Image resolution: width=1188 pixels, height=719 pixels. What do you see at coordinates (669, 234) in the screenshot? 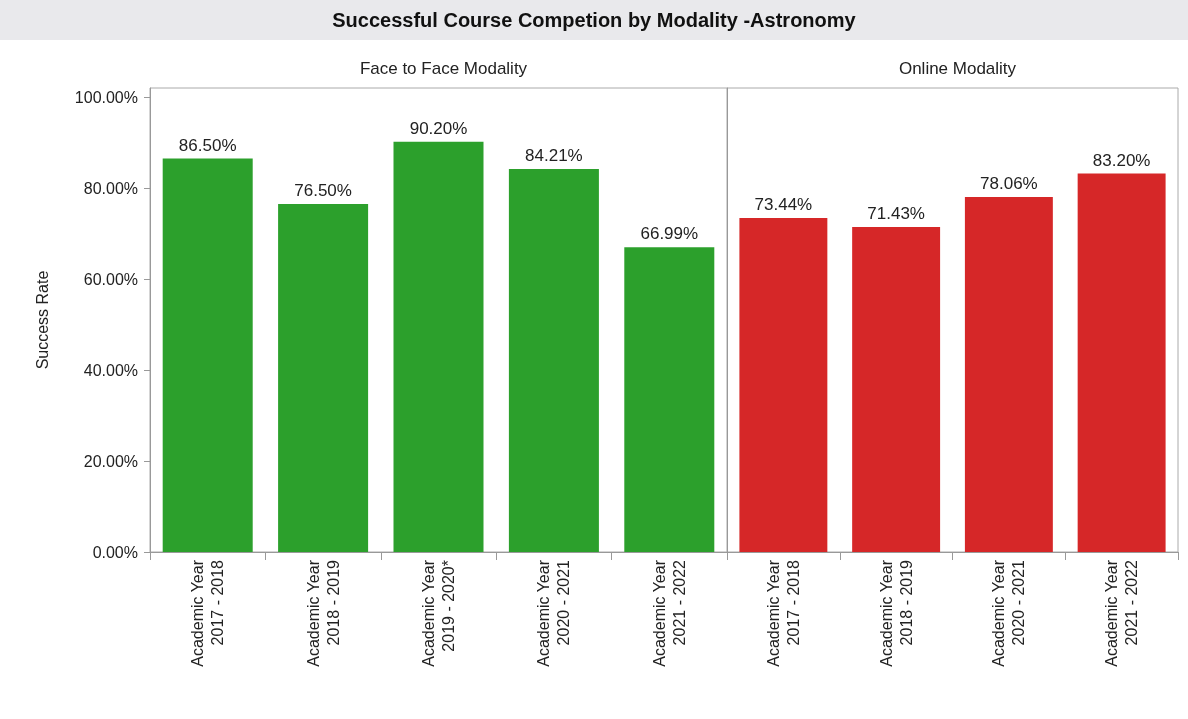
I see `data-label: 66.99%` at bounding box center [669, 234].